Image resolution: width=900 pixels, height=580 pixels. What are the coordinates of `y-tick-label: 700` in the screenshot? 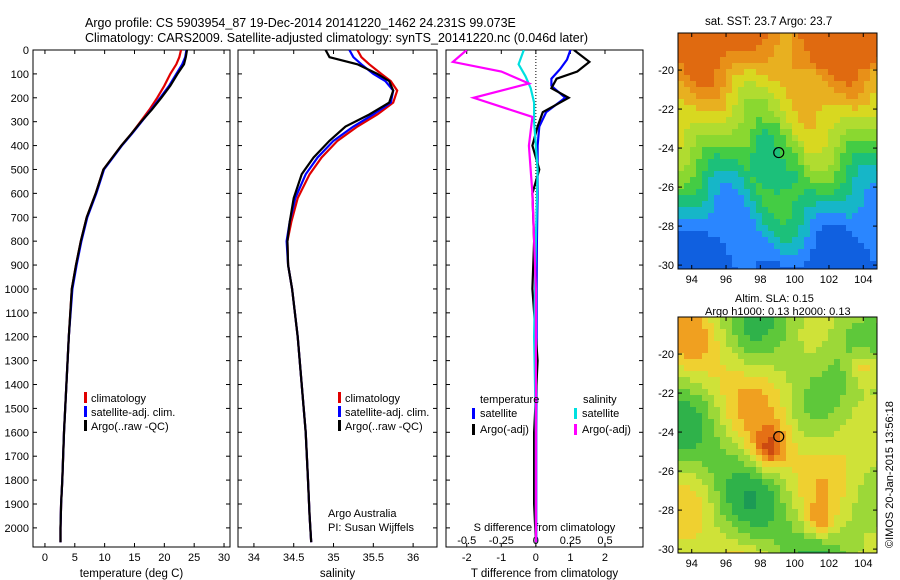 It's located at (20, 218).